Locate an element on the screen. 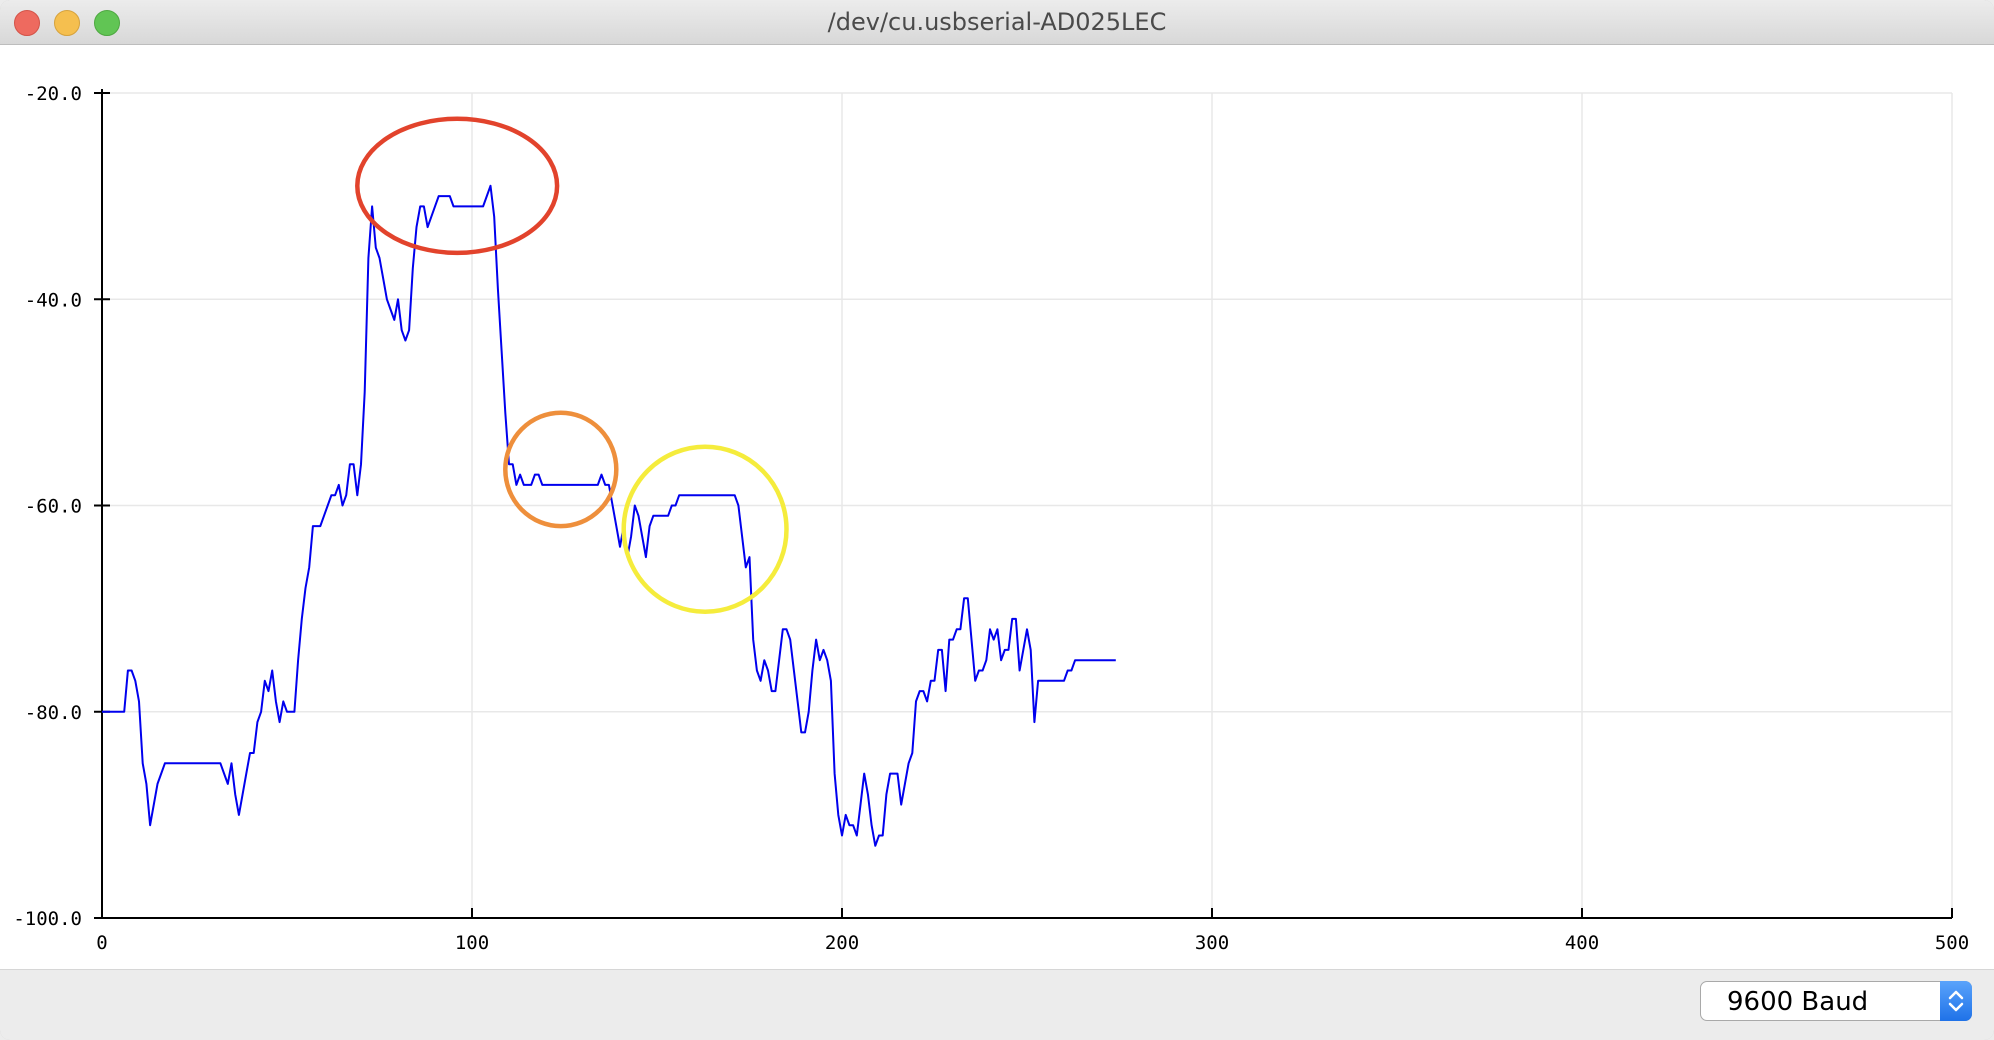  annotation-layer is located at coordinates (572, 365).